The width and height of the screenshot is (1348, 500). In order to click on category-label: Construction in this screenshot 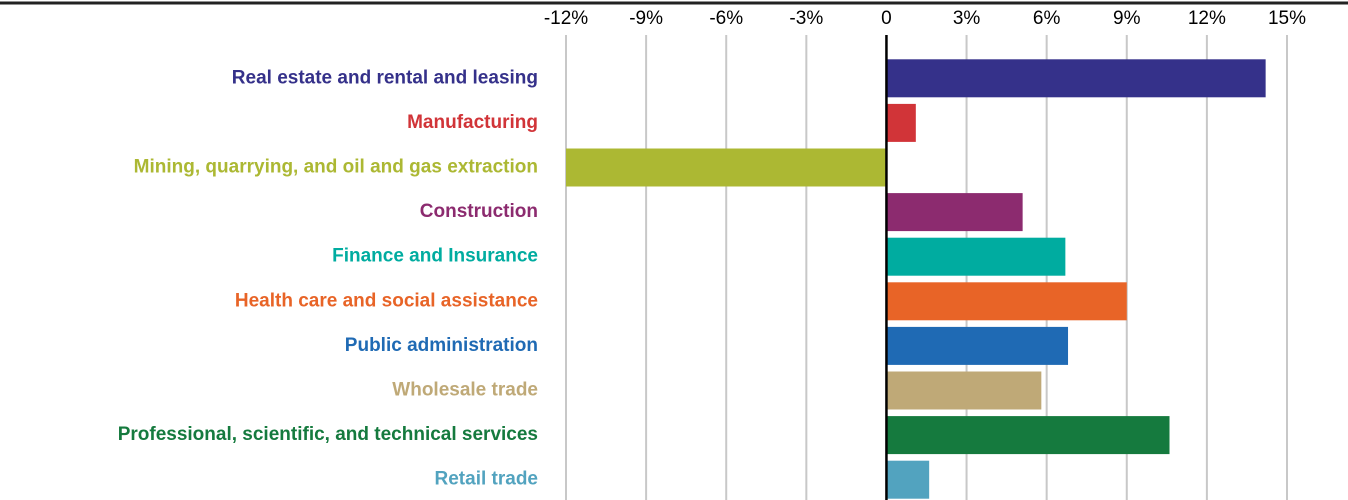, I will do `click(479, 211)`.